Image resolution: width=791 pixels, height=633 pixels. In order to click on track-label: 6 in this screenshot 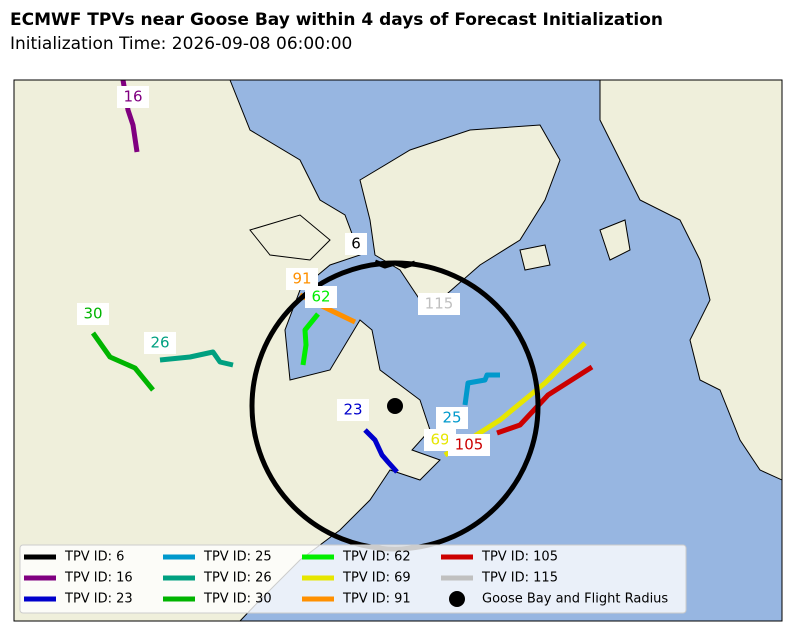, I will do `click(356, 244)`.